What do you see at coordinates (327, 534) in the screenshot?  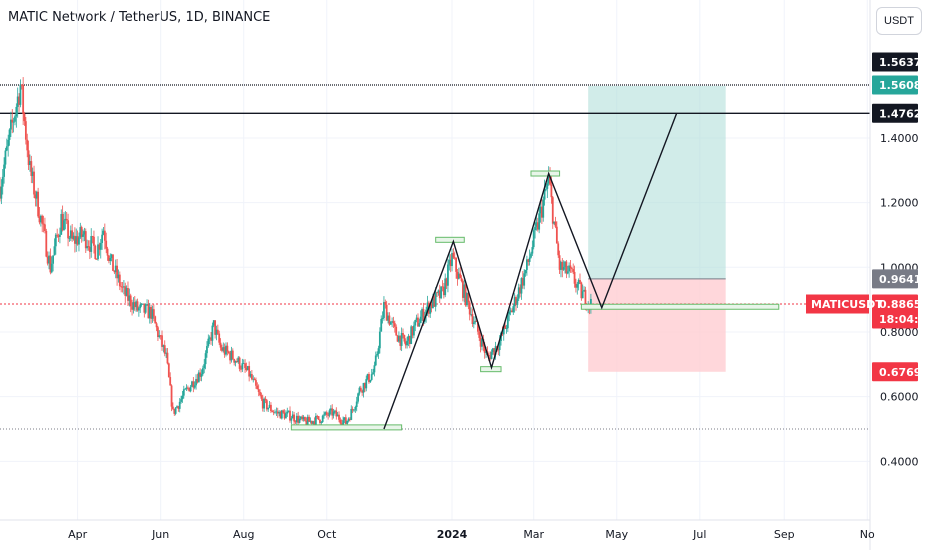 I see `x-tick-label: Oct` at bounding box center [327, 534].